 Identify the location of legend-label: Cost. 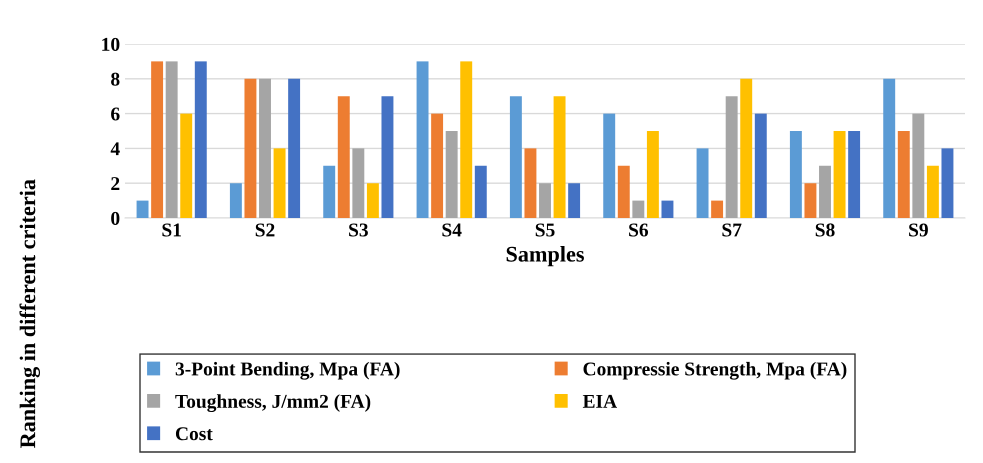
(194, 433).